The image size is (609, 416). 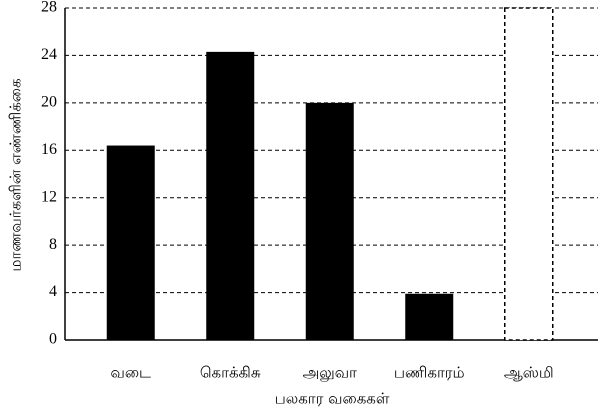 What do you see at coordinates (49, 54) in the screenshot?
I see `y-tick-label: 24` at bounding box center [49, 54].